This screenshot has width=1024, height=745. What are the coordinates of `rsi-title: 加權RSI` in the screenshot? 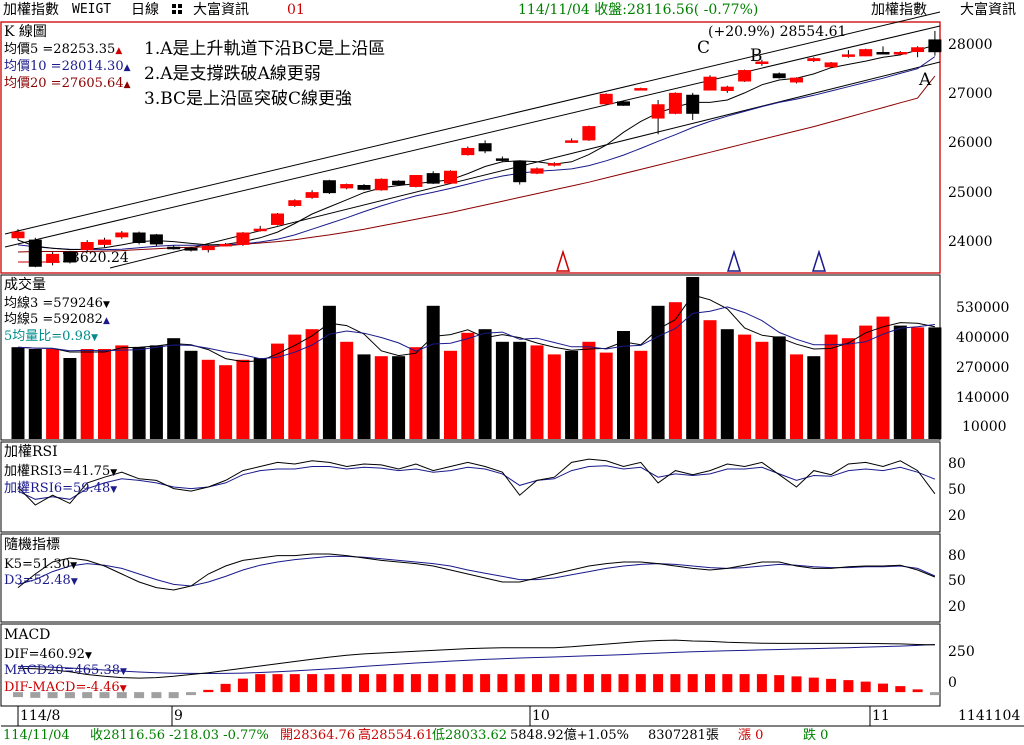 It's located at (31, 452).